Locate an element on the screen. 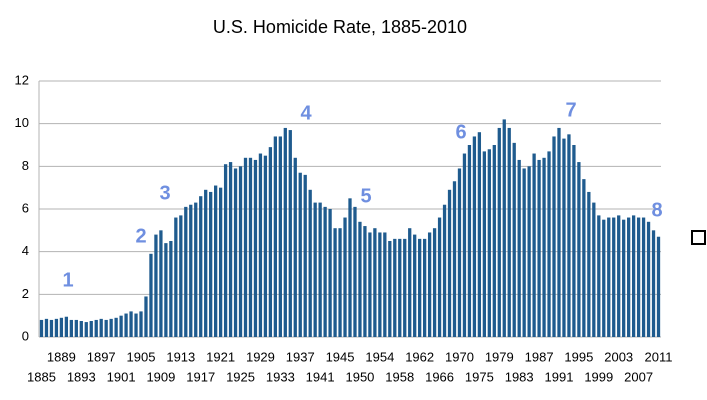  annotation: 6 is located at coordinates (460, 132).